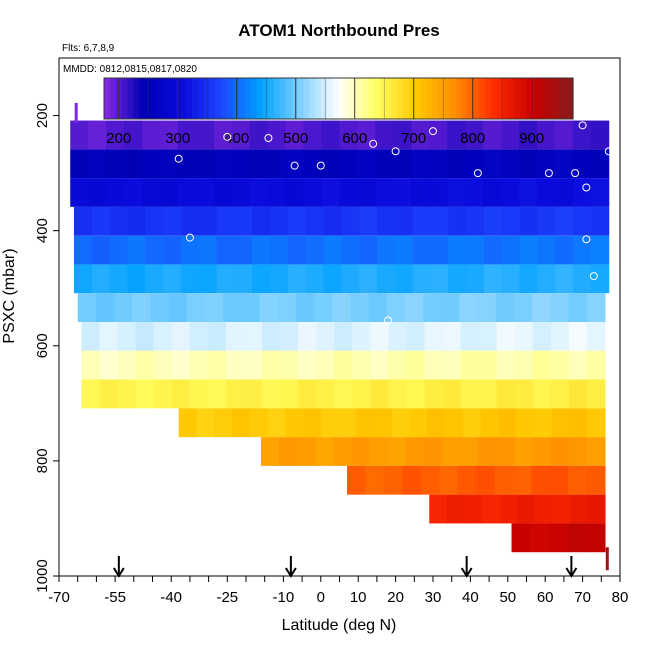  I want to click on colorbar-tick-label: 300, so click(177, 138).